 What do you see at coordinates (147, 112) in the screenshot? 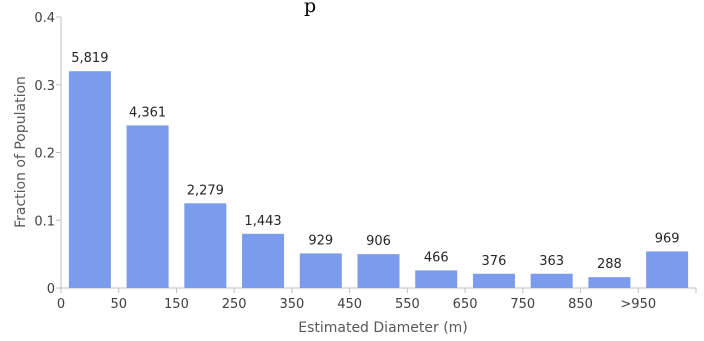
I see `data-label: 4,361` at bounding box center [147, 112].